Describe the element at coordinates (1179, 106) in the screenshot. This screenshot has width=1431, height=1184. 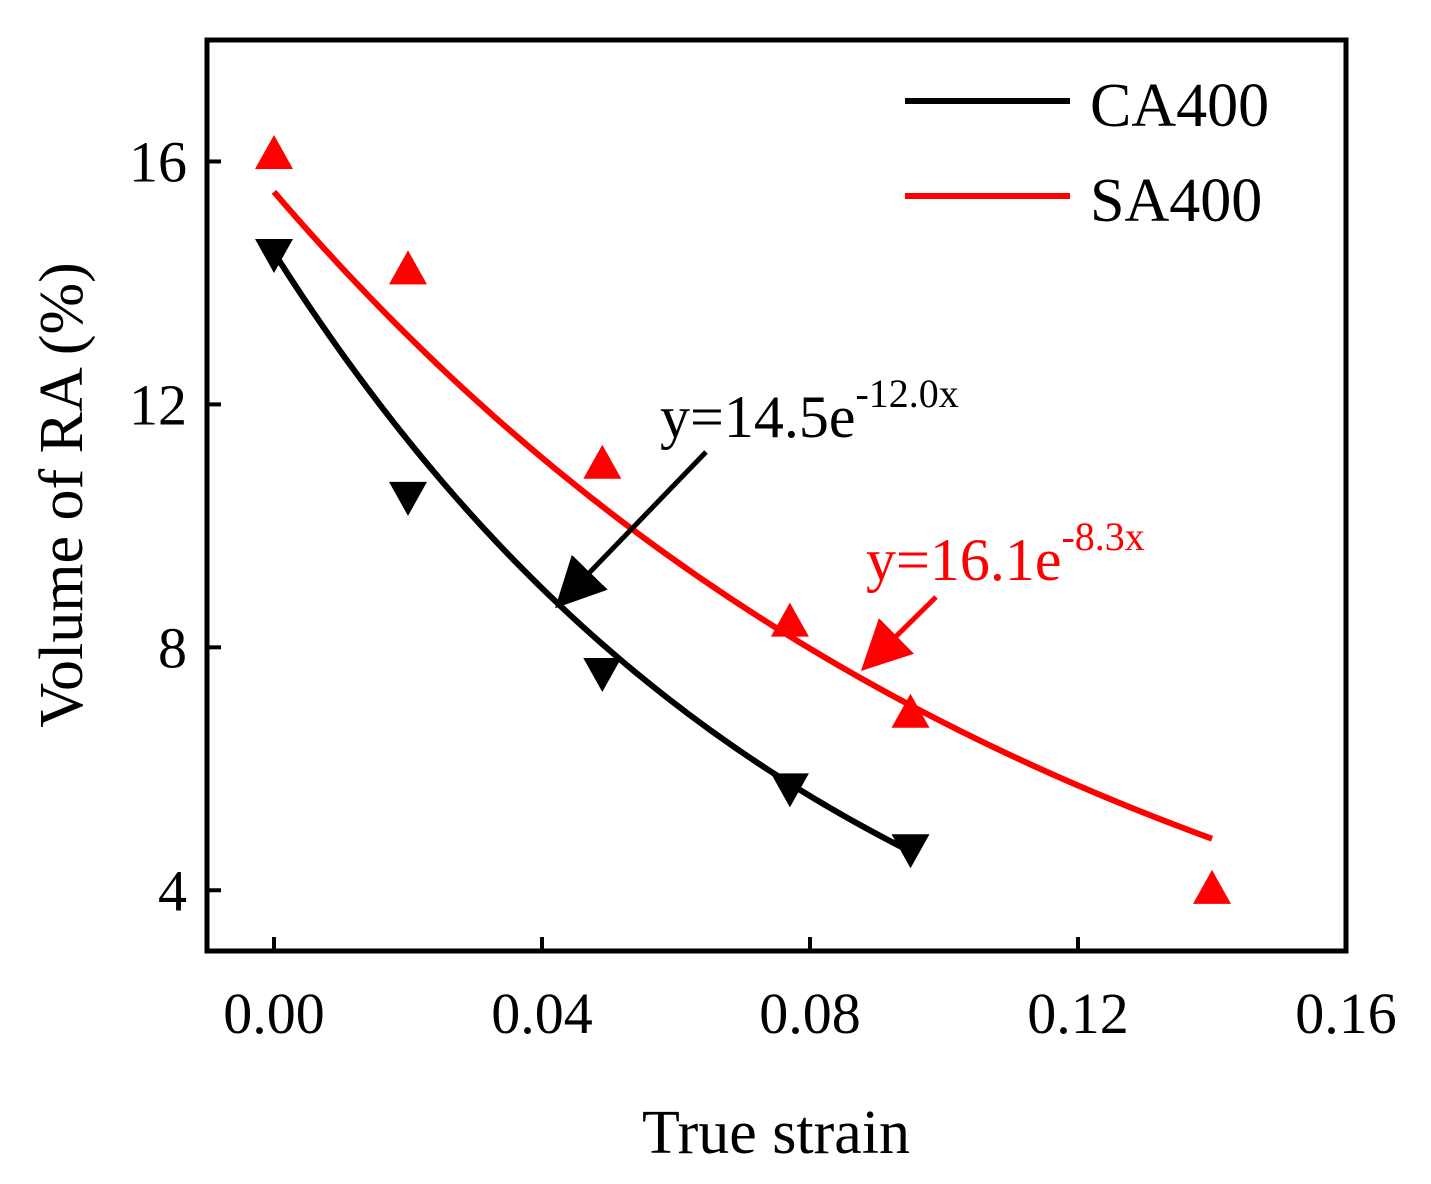
I see `legend-label-ca400: CA400` at that location.